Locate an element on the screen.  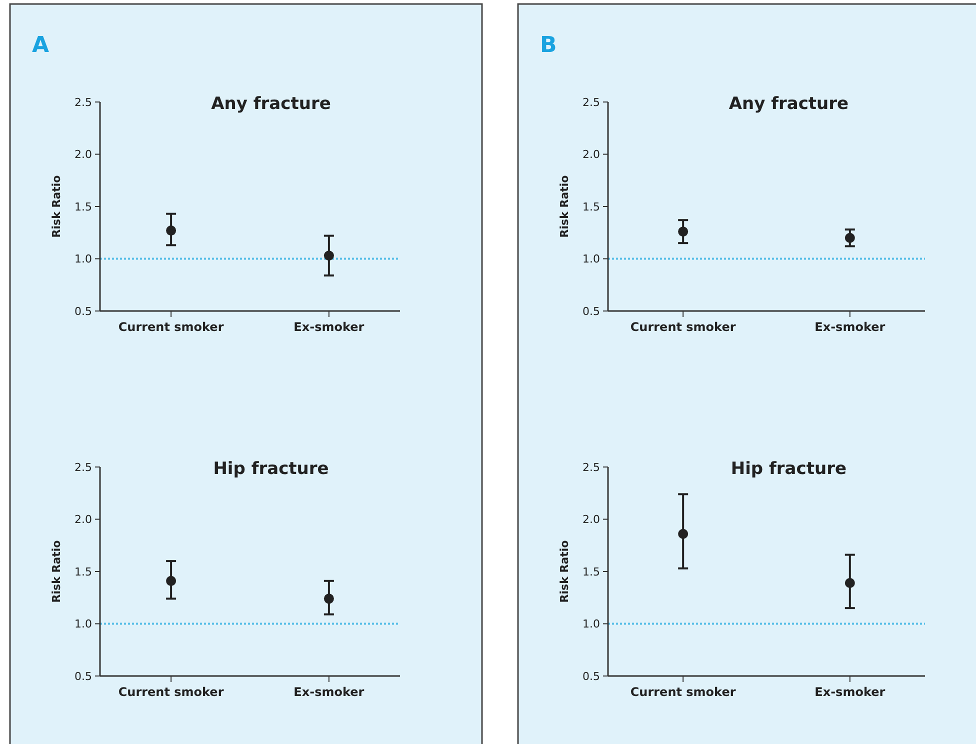
text: B is located at coordinates (548, 45).